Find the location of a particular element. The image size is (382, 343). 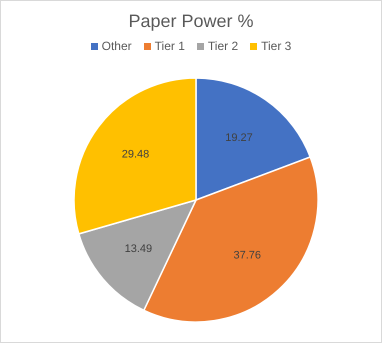

chart-title: Paper Power % is located at coordinates (191, 21).